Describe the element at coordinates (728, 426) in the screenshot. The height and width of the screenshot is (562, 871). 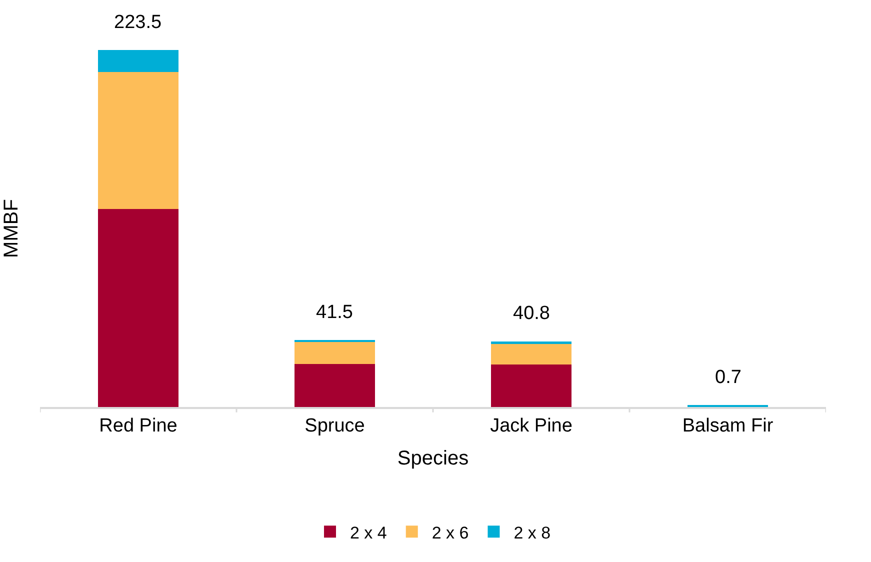
I see `x-tick-label: Balsam Fir` at that location.